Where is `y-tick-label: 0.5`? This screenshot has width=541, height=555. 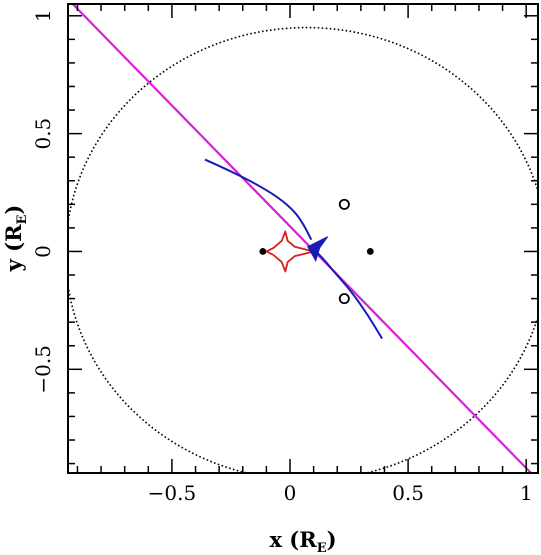
y-tick-label: 0.5 is located at coordinates (43, 134).